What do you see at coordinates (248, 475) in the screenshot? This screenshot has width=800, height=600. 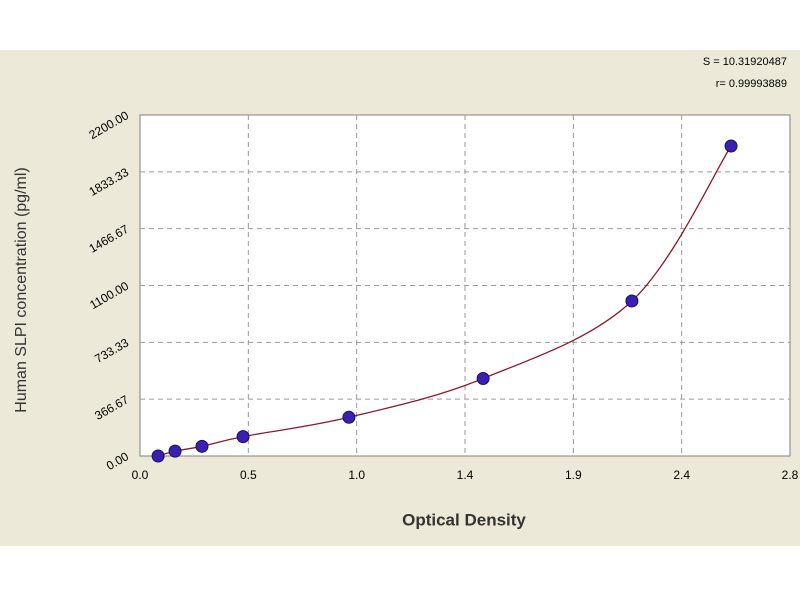 I see `x-tick-label: 0.5` at bounding box center [248, 475].